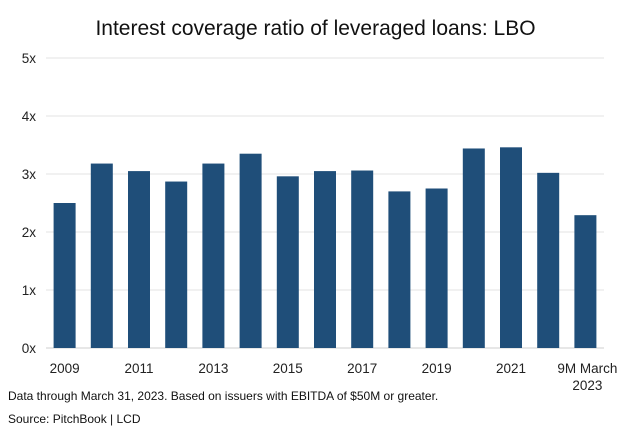 The image size is (631, 439). What do you see at coordinates (334, 377) in the screenshot?
I see `x-axis-tick-labels: 2009 2011 2013 2015 2017 2019 2021 9M March 2023` at bounding box center [334, 377].